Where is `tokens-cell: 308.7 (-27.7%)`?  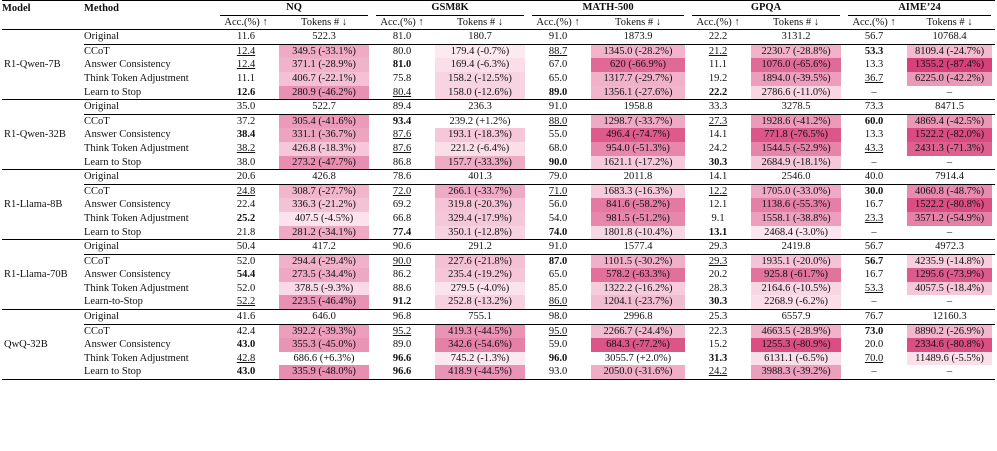 tokens-cell: 308.7 (-27.7%) is located at coordinates (324, 191).